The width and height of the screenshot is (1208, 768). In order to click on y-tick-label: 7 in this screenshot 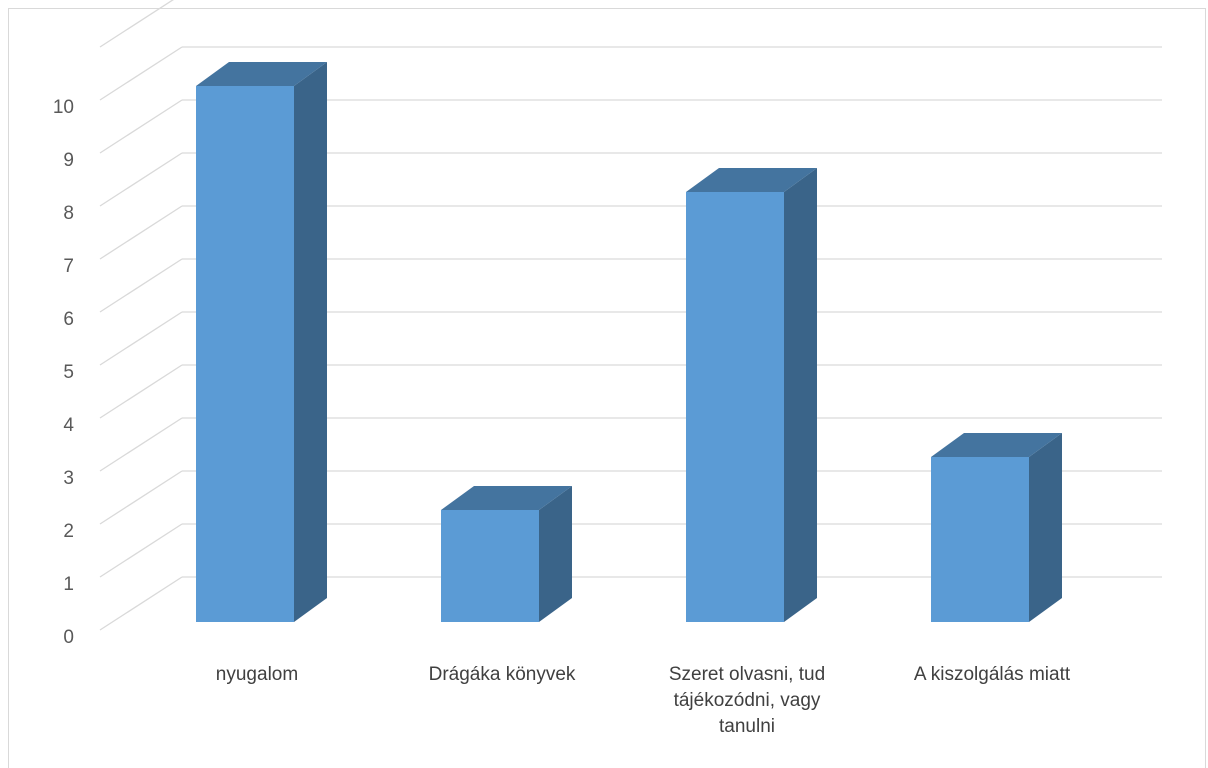, I will do `click(68, 266)`.